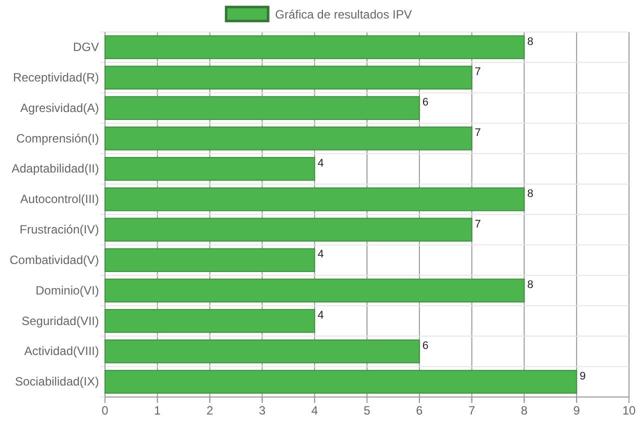 This screenshot has width=639, height=427. What do you see at coordinates (105, 411) in the screenshot?
I see `x-tick-label: 0` at bounding box center [105, 411].